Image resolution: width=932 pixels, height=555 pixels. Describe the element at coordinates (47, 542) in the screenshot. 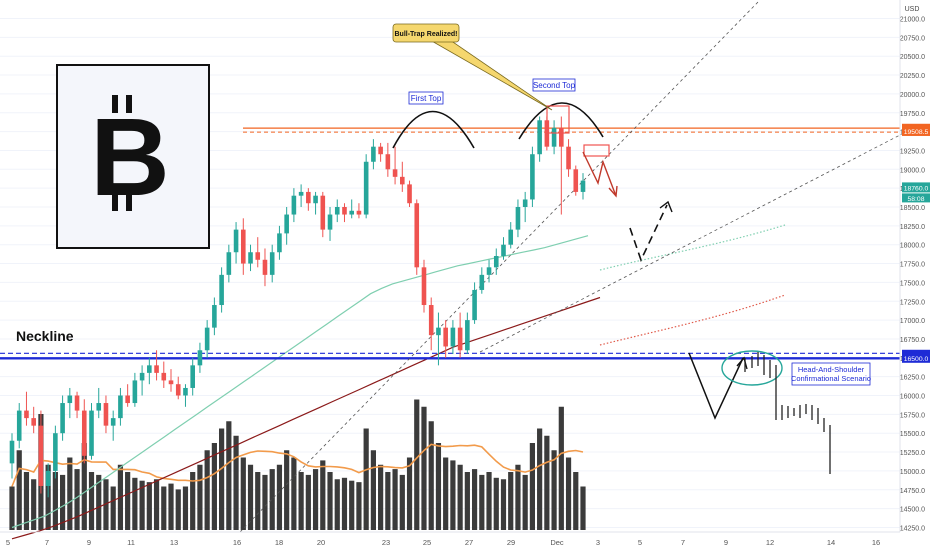

I see `x-tick-label: 7` at that location.